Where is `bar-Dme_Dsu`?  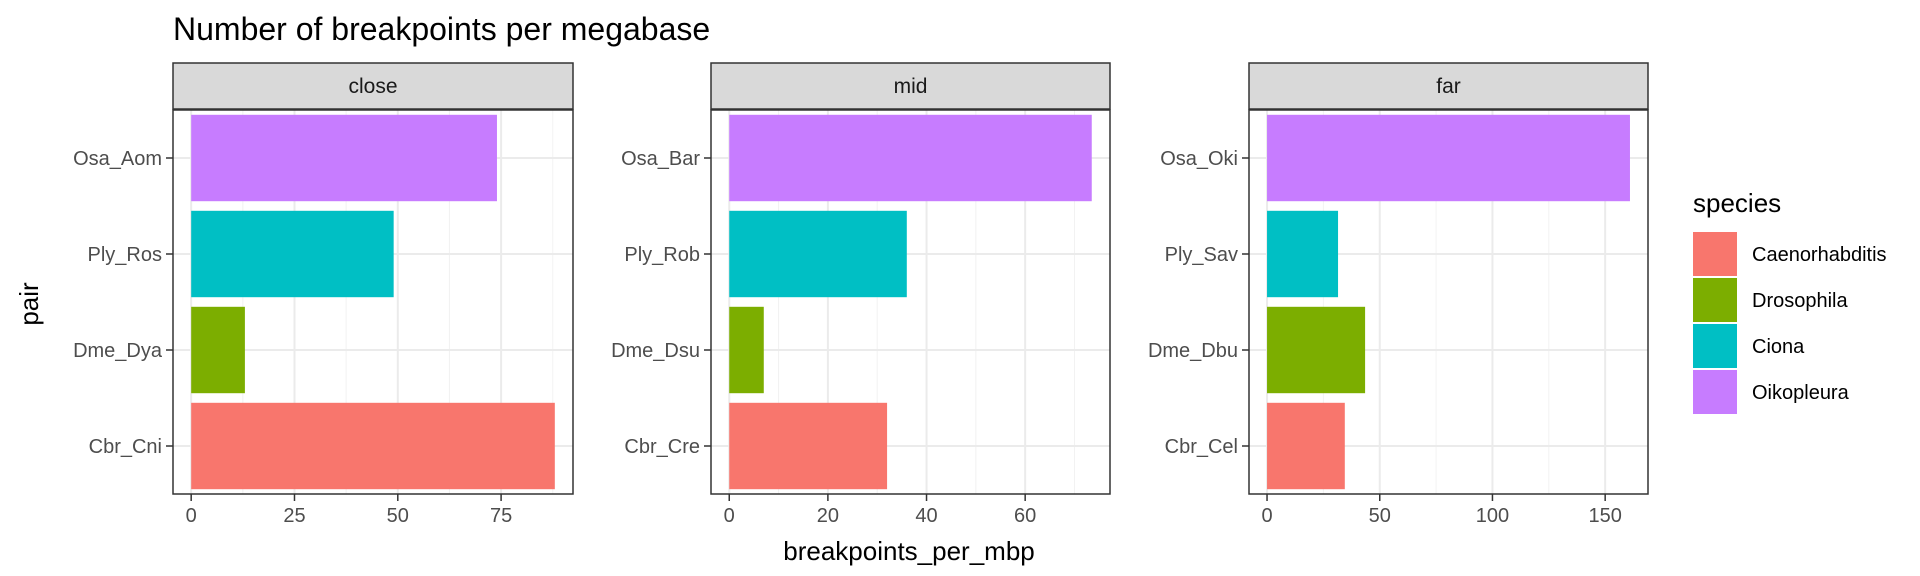
bar-Dme_Dsu is located at coordinates (746, 350).